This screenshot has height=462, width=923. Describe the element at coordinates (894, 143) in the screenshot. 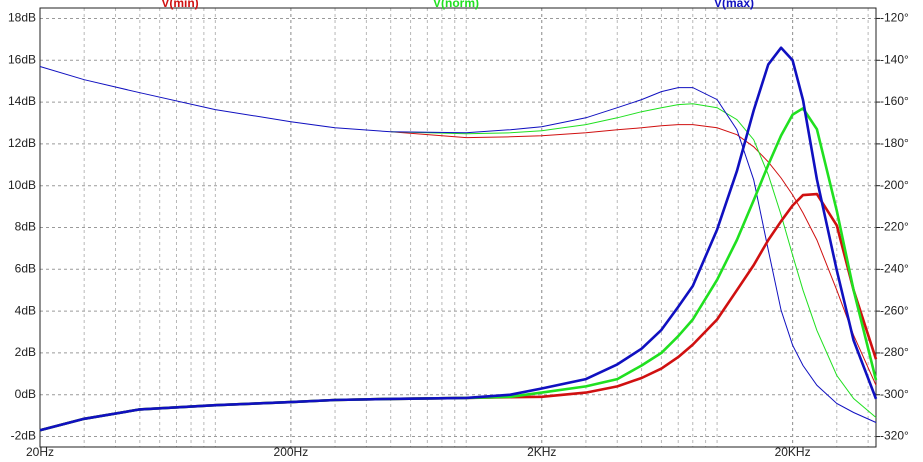

I see `y2-tick-label: -180°` at that location.